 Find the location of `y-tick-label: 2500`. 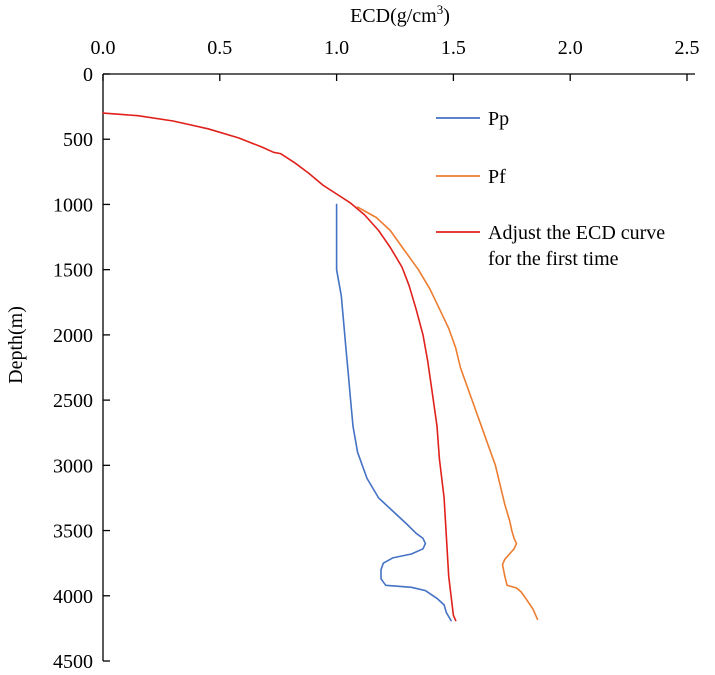

y-tick-label: 2500 is located at coordinates (73, 401).